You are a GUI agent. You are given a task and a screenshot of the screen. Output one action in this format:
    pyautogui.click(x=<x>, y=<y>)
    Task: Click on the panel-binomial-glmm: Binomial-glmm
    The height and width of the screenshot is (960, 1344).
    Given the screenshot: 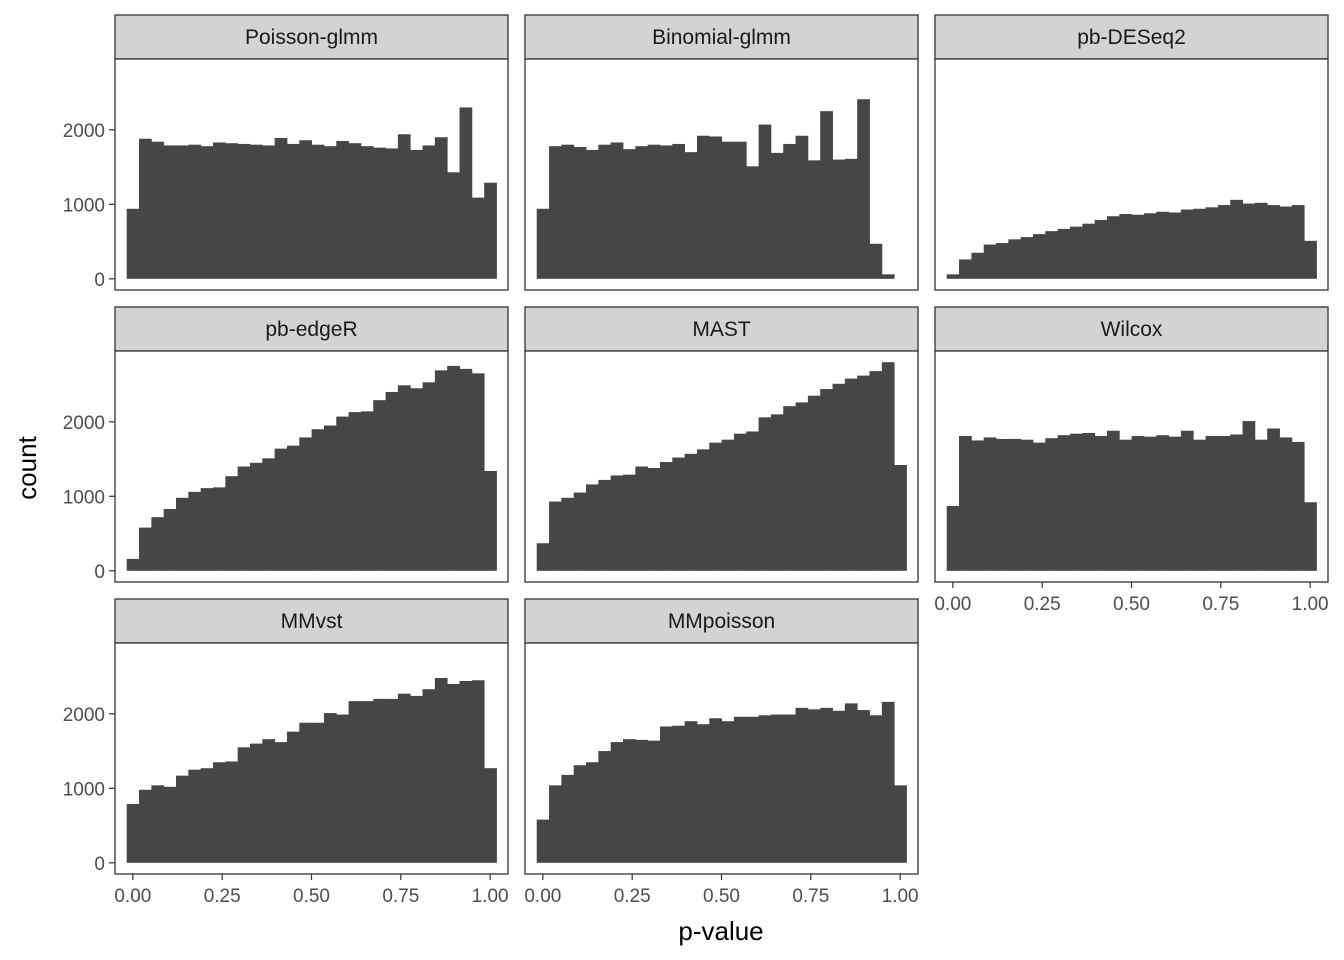 What is the action you would take?
    pyautogui.click(x=721, y=152)
    